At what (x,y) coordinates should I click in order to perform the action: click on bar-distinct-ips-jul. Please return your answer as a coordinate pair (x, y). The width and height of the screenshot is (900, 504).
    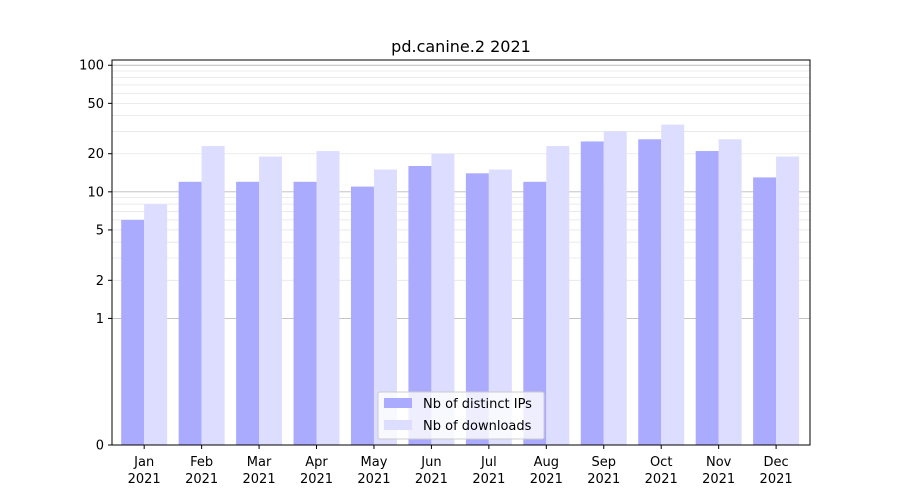
    Looking at the image, I should click on (477, 309).